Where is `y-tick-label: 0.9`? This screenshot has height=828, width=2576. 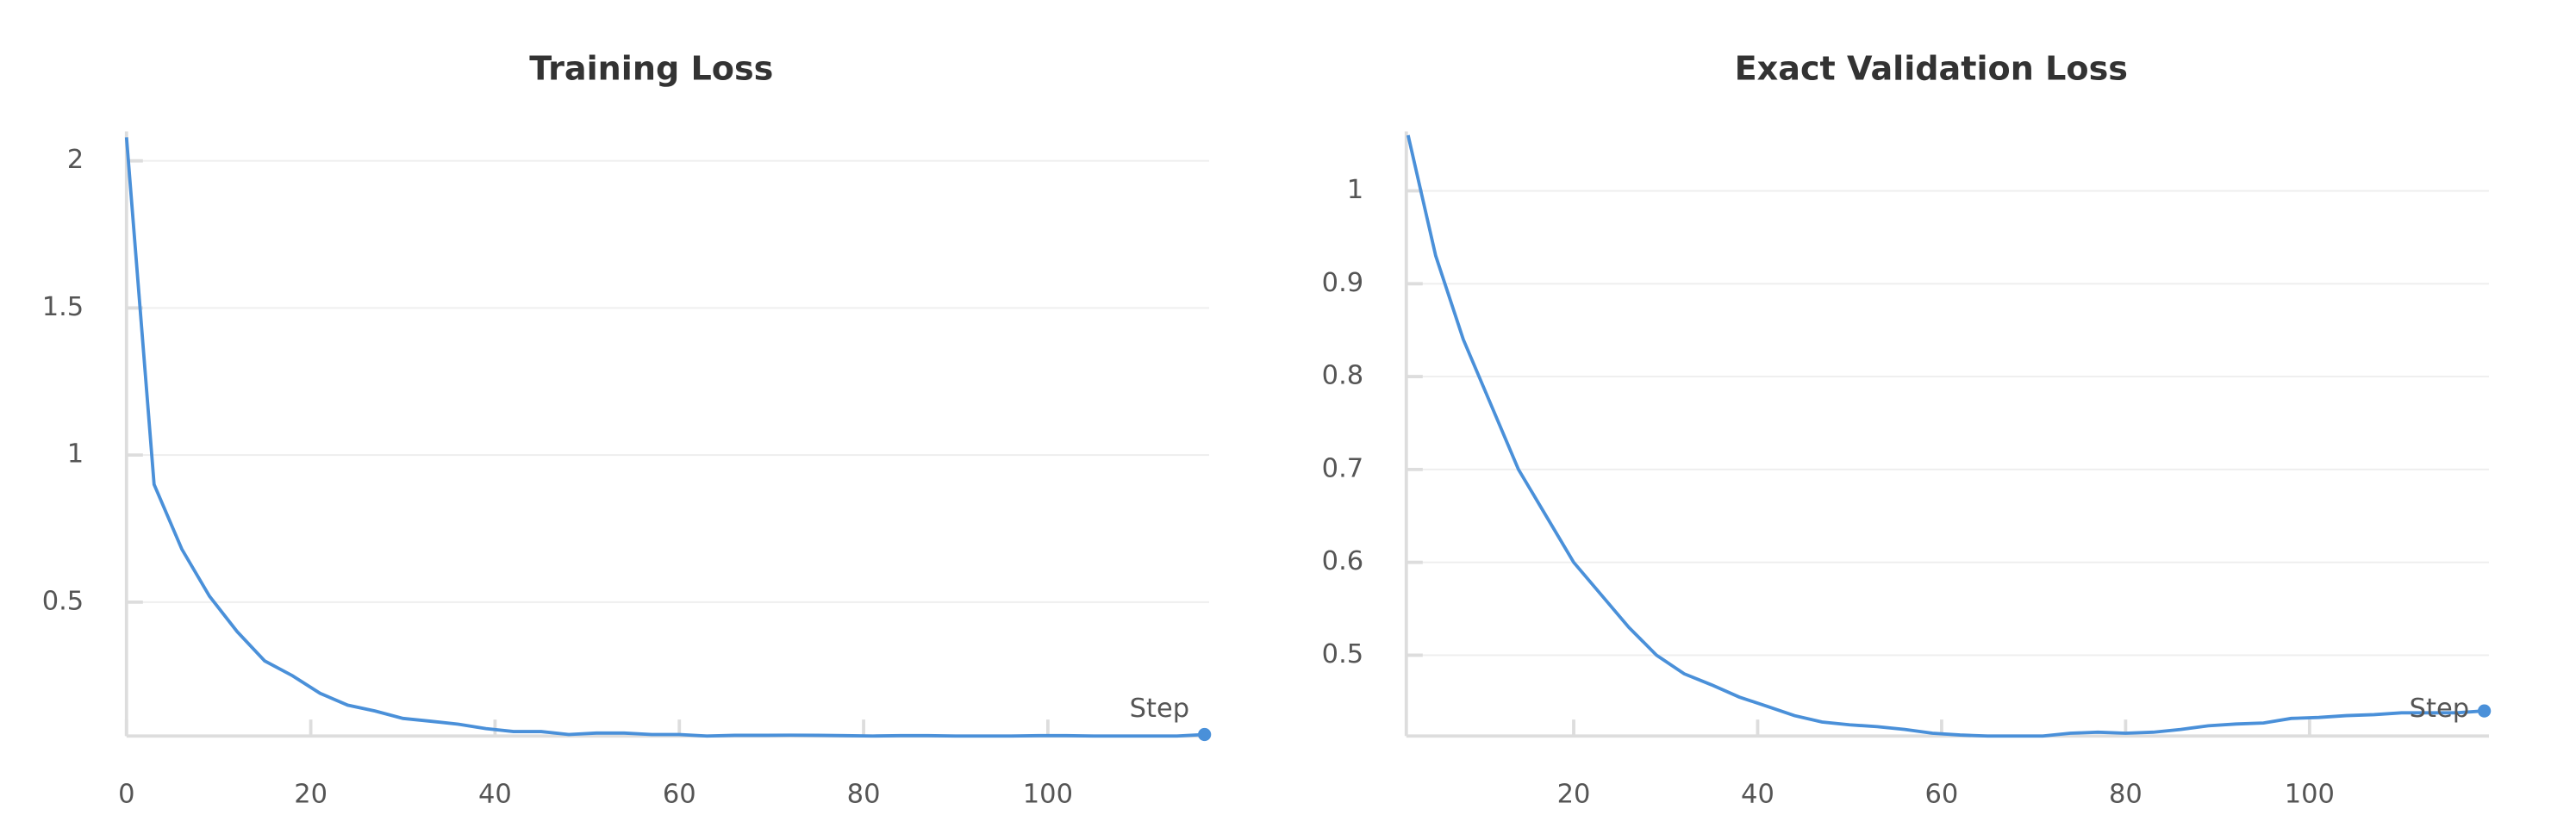 y-tick-label: 0.9 is located at coordinates (1343, 283).